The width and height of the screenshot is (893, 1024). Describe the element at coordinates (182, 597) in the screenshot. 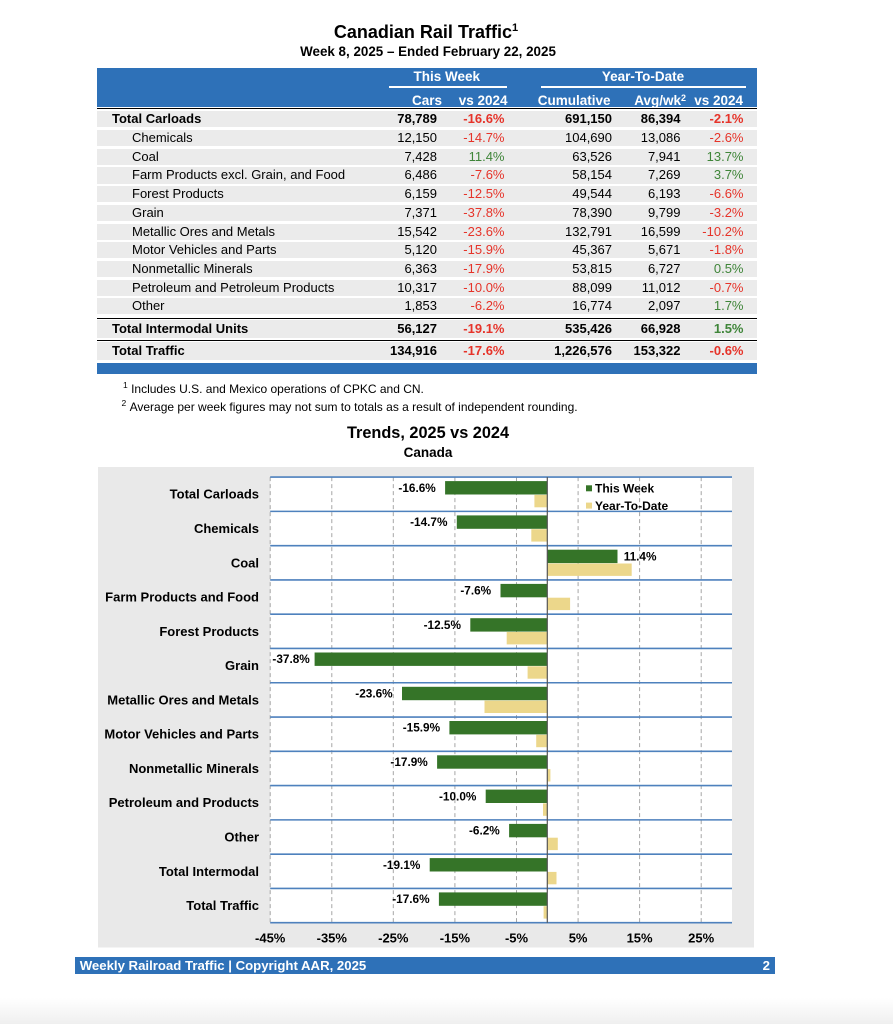

I see `svg-text: Farm Products and Food` at that location.